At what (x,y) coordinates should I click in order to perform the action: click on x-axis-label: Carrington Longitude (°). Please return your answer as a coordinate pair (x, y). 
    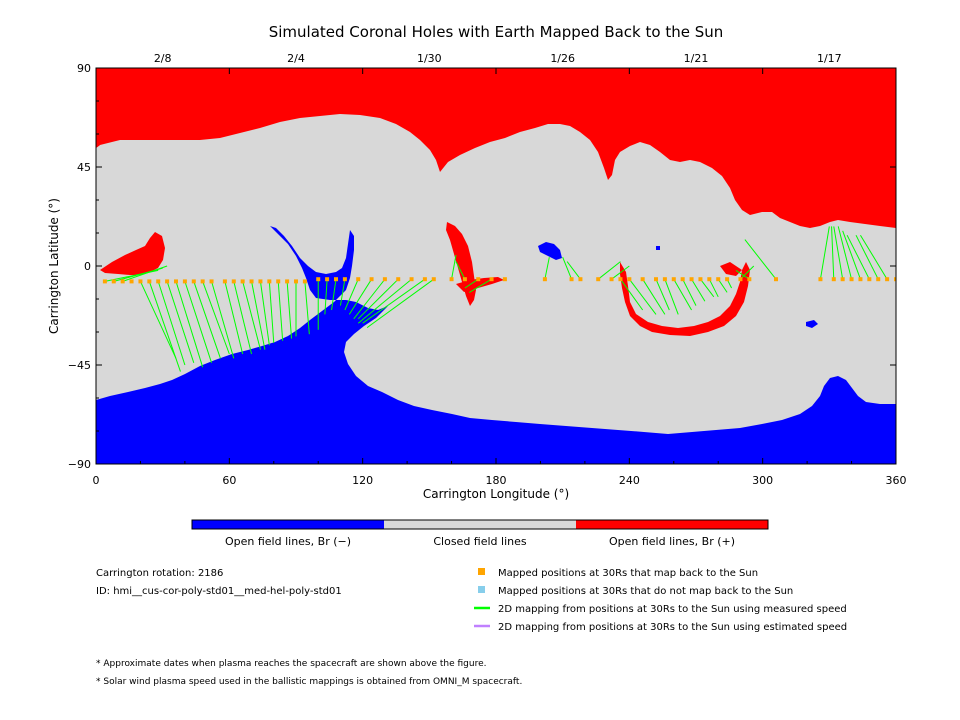
    Looking at the image, I should click on (496, 494).